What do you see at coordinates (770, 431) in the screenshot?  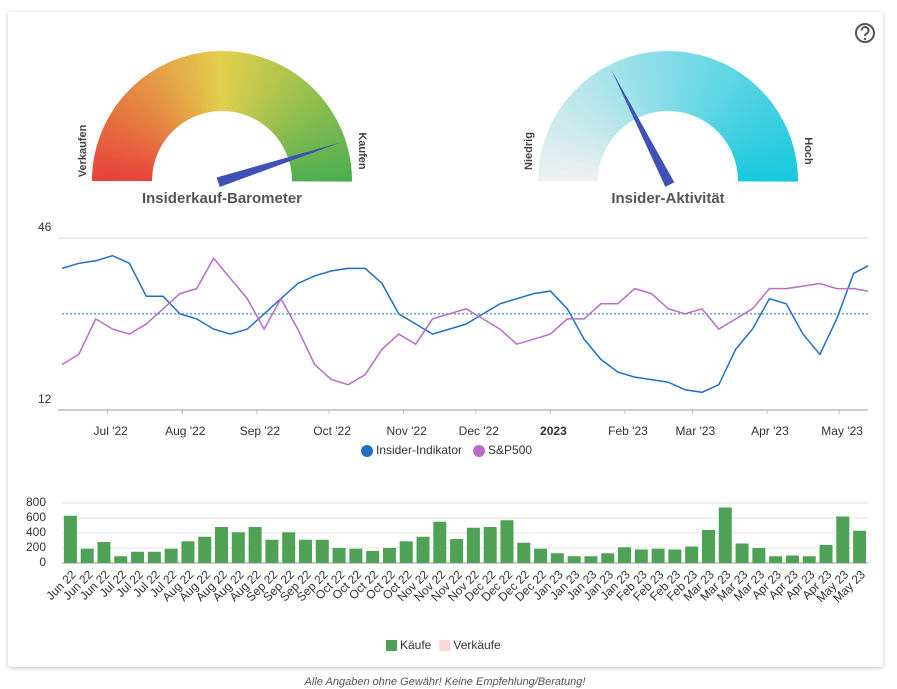 I see `x-tick-label: Apr '23` at bounding box center [770, 431].